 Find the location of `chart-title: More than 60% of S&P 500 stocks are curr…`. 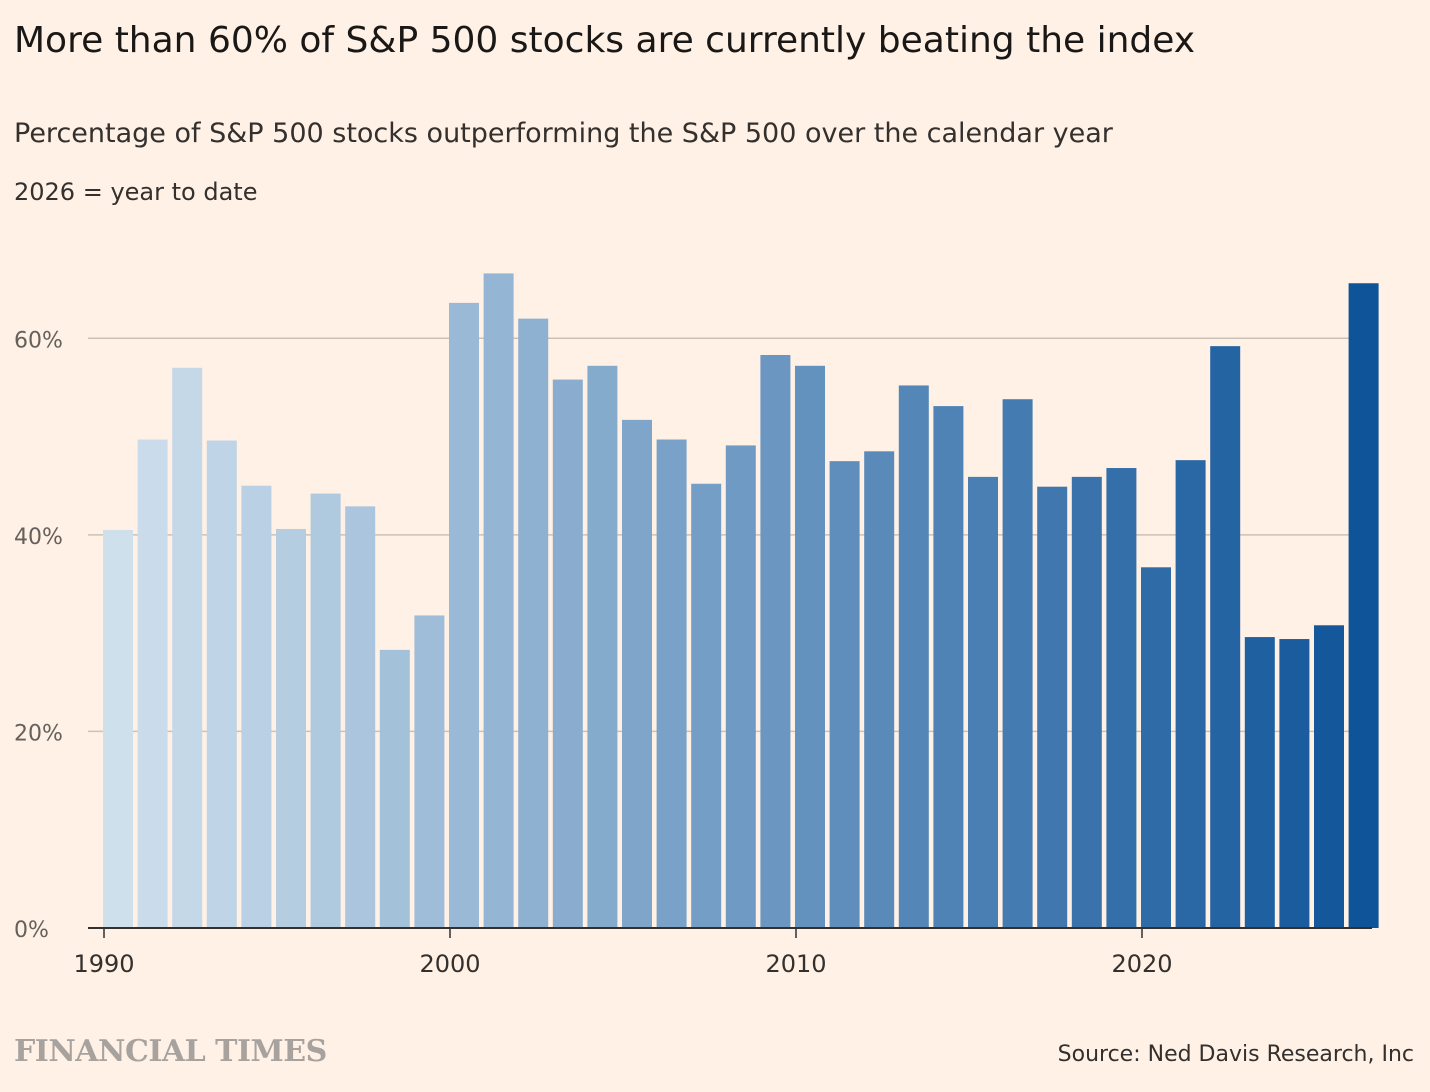

chart-title: More than 60% of S&P 500 stocks are curr… is located at coordinates (605, 40).